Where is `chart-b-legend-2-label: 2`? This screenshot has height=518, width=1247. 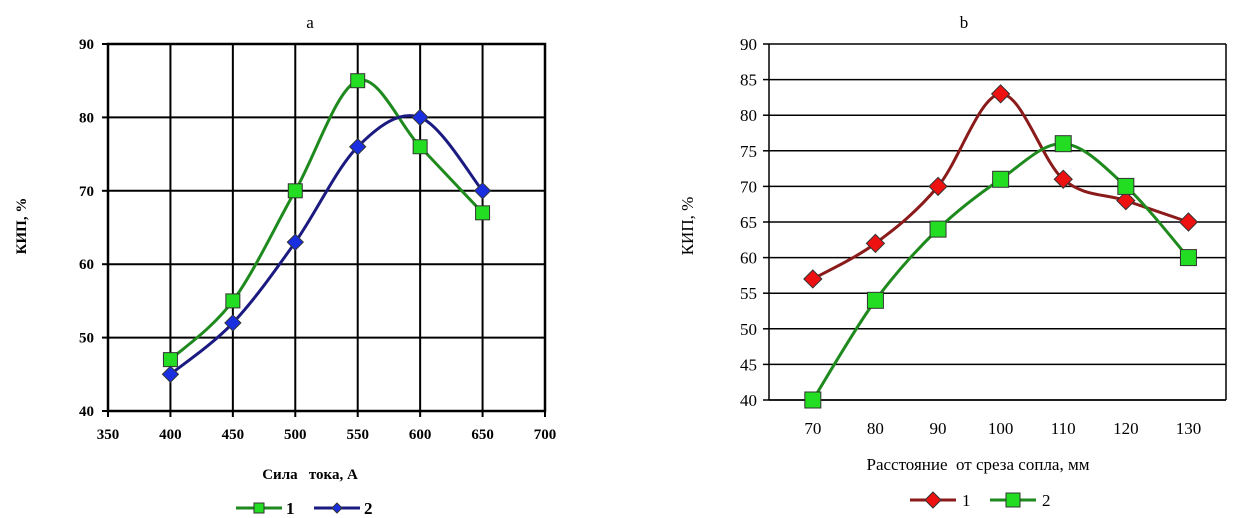 chart-b-legend-2-label: 2 is located at coordinates (1046, 500).